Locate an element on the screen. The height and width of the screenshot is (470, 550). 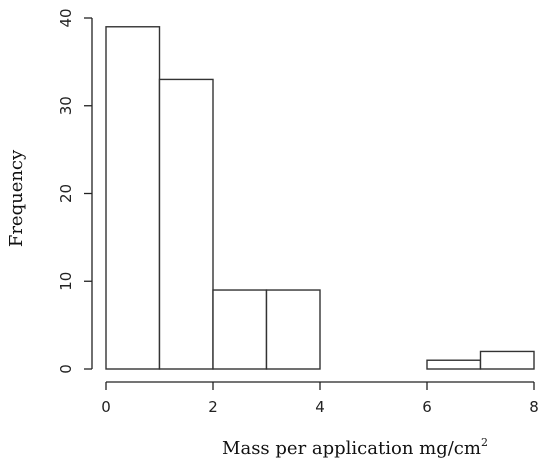
y-tick-label: 20 is located at coordinates (66, 193).